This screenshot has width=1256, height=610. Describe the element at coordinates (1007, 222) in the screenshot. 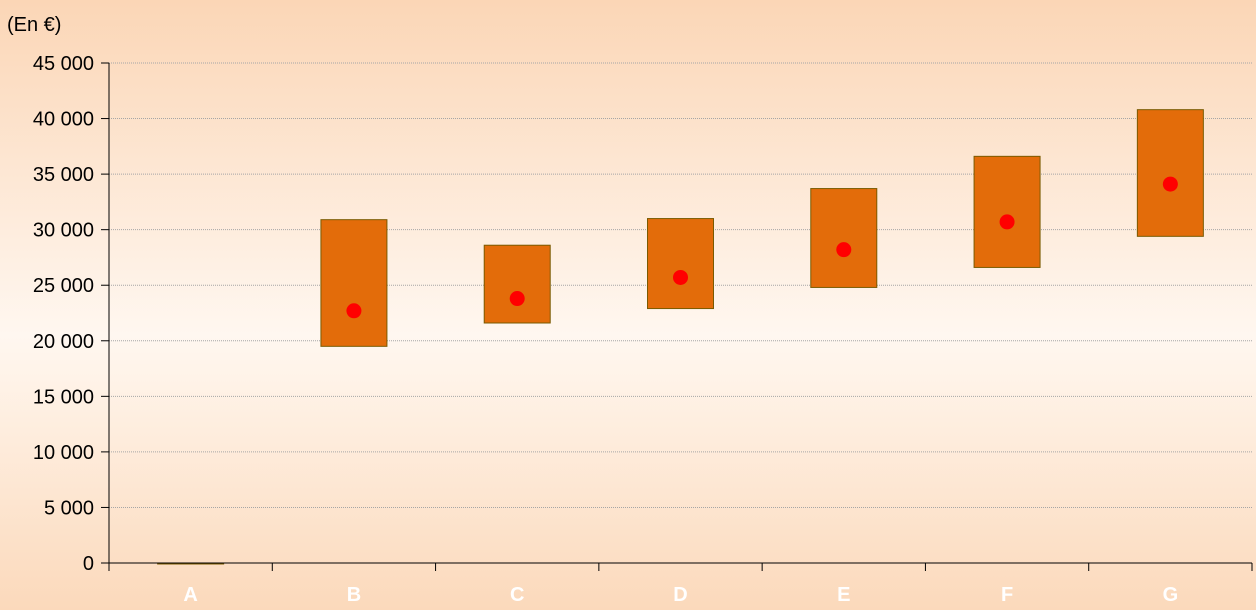

I see `value-point-f` at that location.